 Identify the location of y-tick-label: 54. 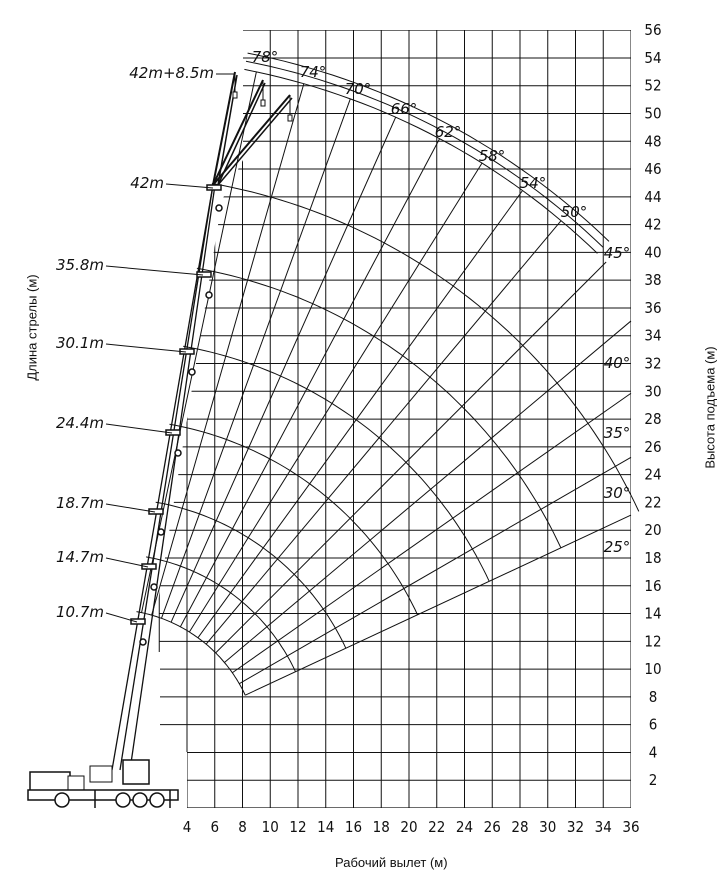
(652, 58).